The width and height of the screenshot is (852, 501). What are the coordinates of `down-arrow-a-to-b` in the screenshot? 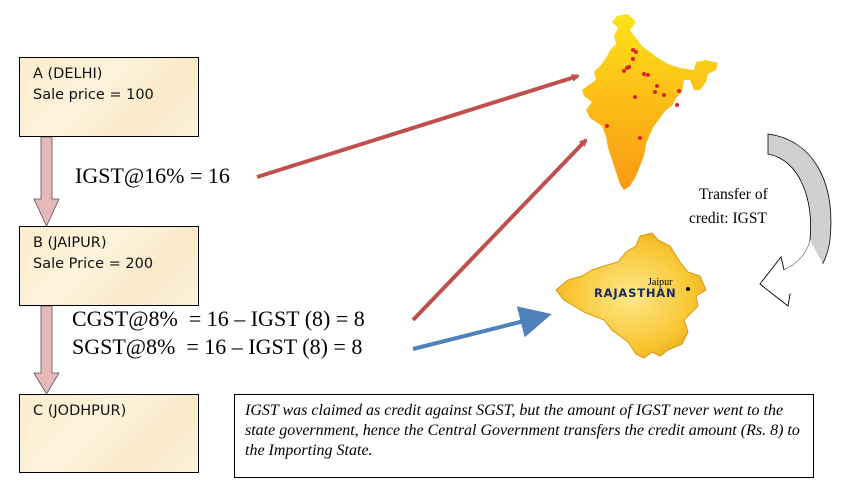 It's located at (46, 181).